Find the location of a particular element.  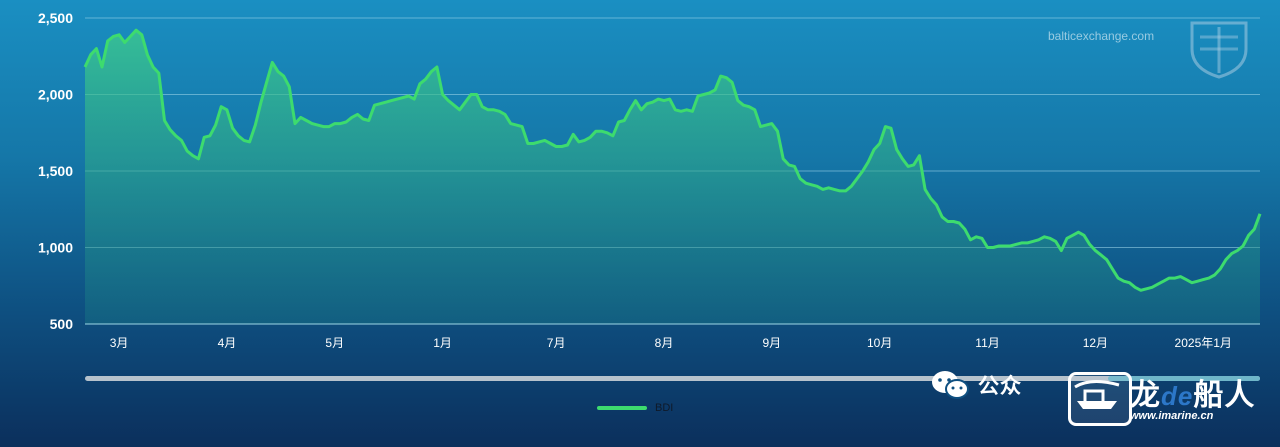

brand-main: 龙 is located at coordinates (1145, 395).